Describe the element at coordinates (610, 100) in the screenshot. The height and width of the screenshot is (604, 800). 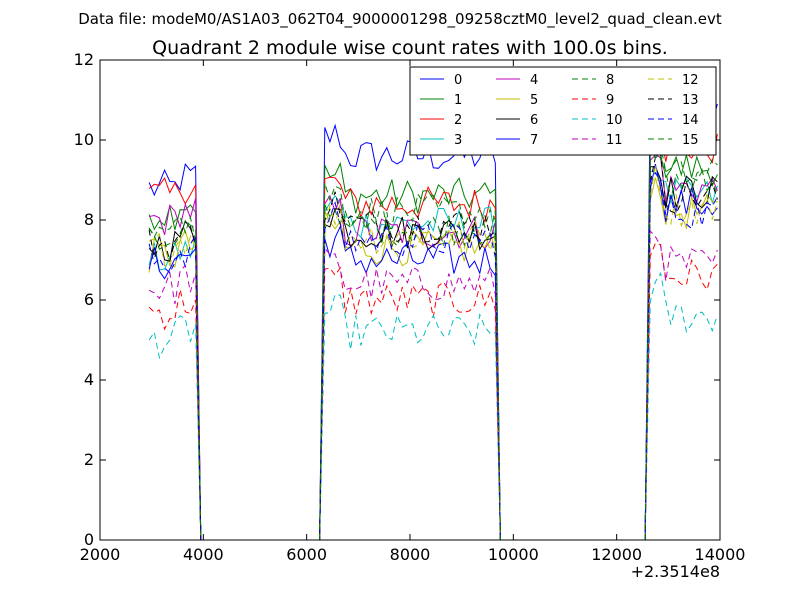
I see `legend-label-9: 9` at that location.